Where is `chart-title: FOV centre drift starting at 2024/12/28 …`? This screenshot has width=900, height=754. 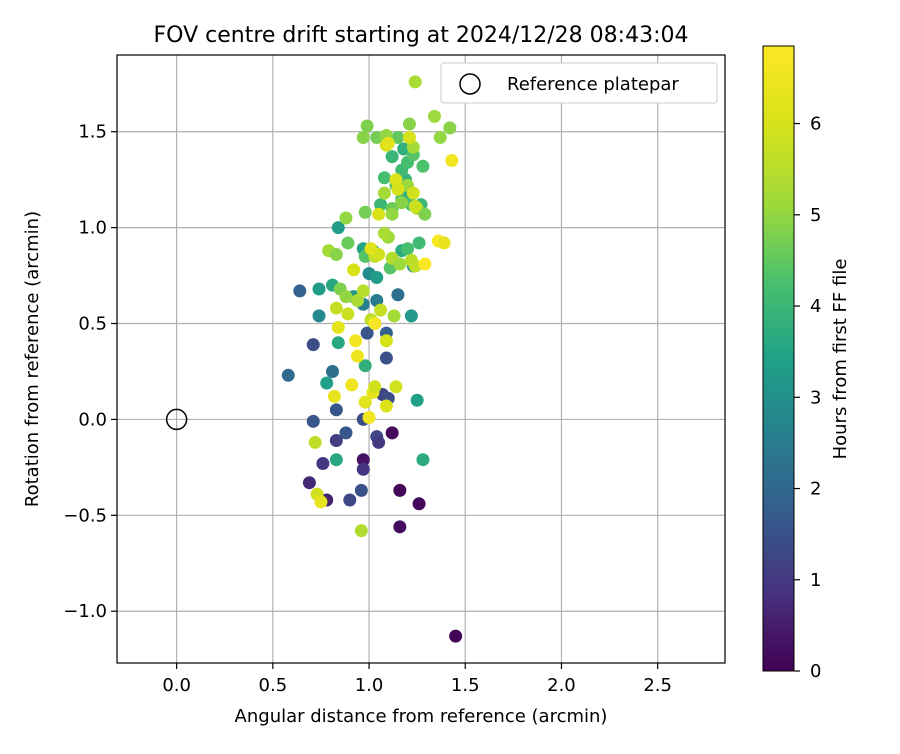 chart-title: FOV centre drift starting at 2024/12/28 … is located at coordinates (421, 35).